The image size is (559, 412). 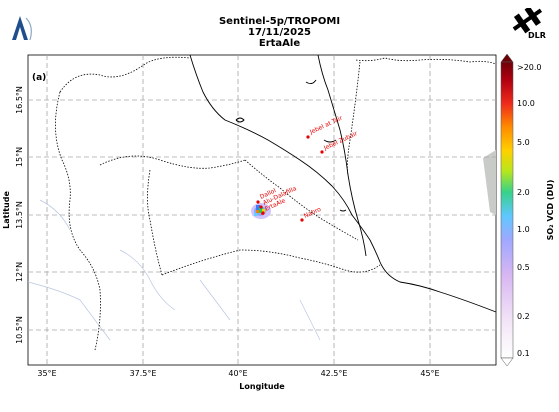 I want to click on x-tick: 37.5°E, so click(x=143, y=373).